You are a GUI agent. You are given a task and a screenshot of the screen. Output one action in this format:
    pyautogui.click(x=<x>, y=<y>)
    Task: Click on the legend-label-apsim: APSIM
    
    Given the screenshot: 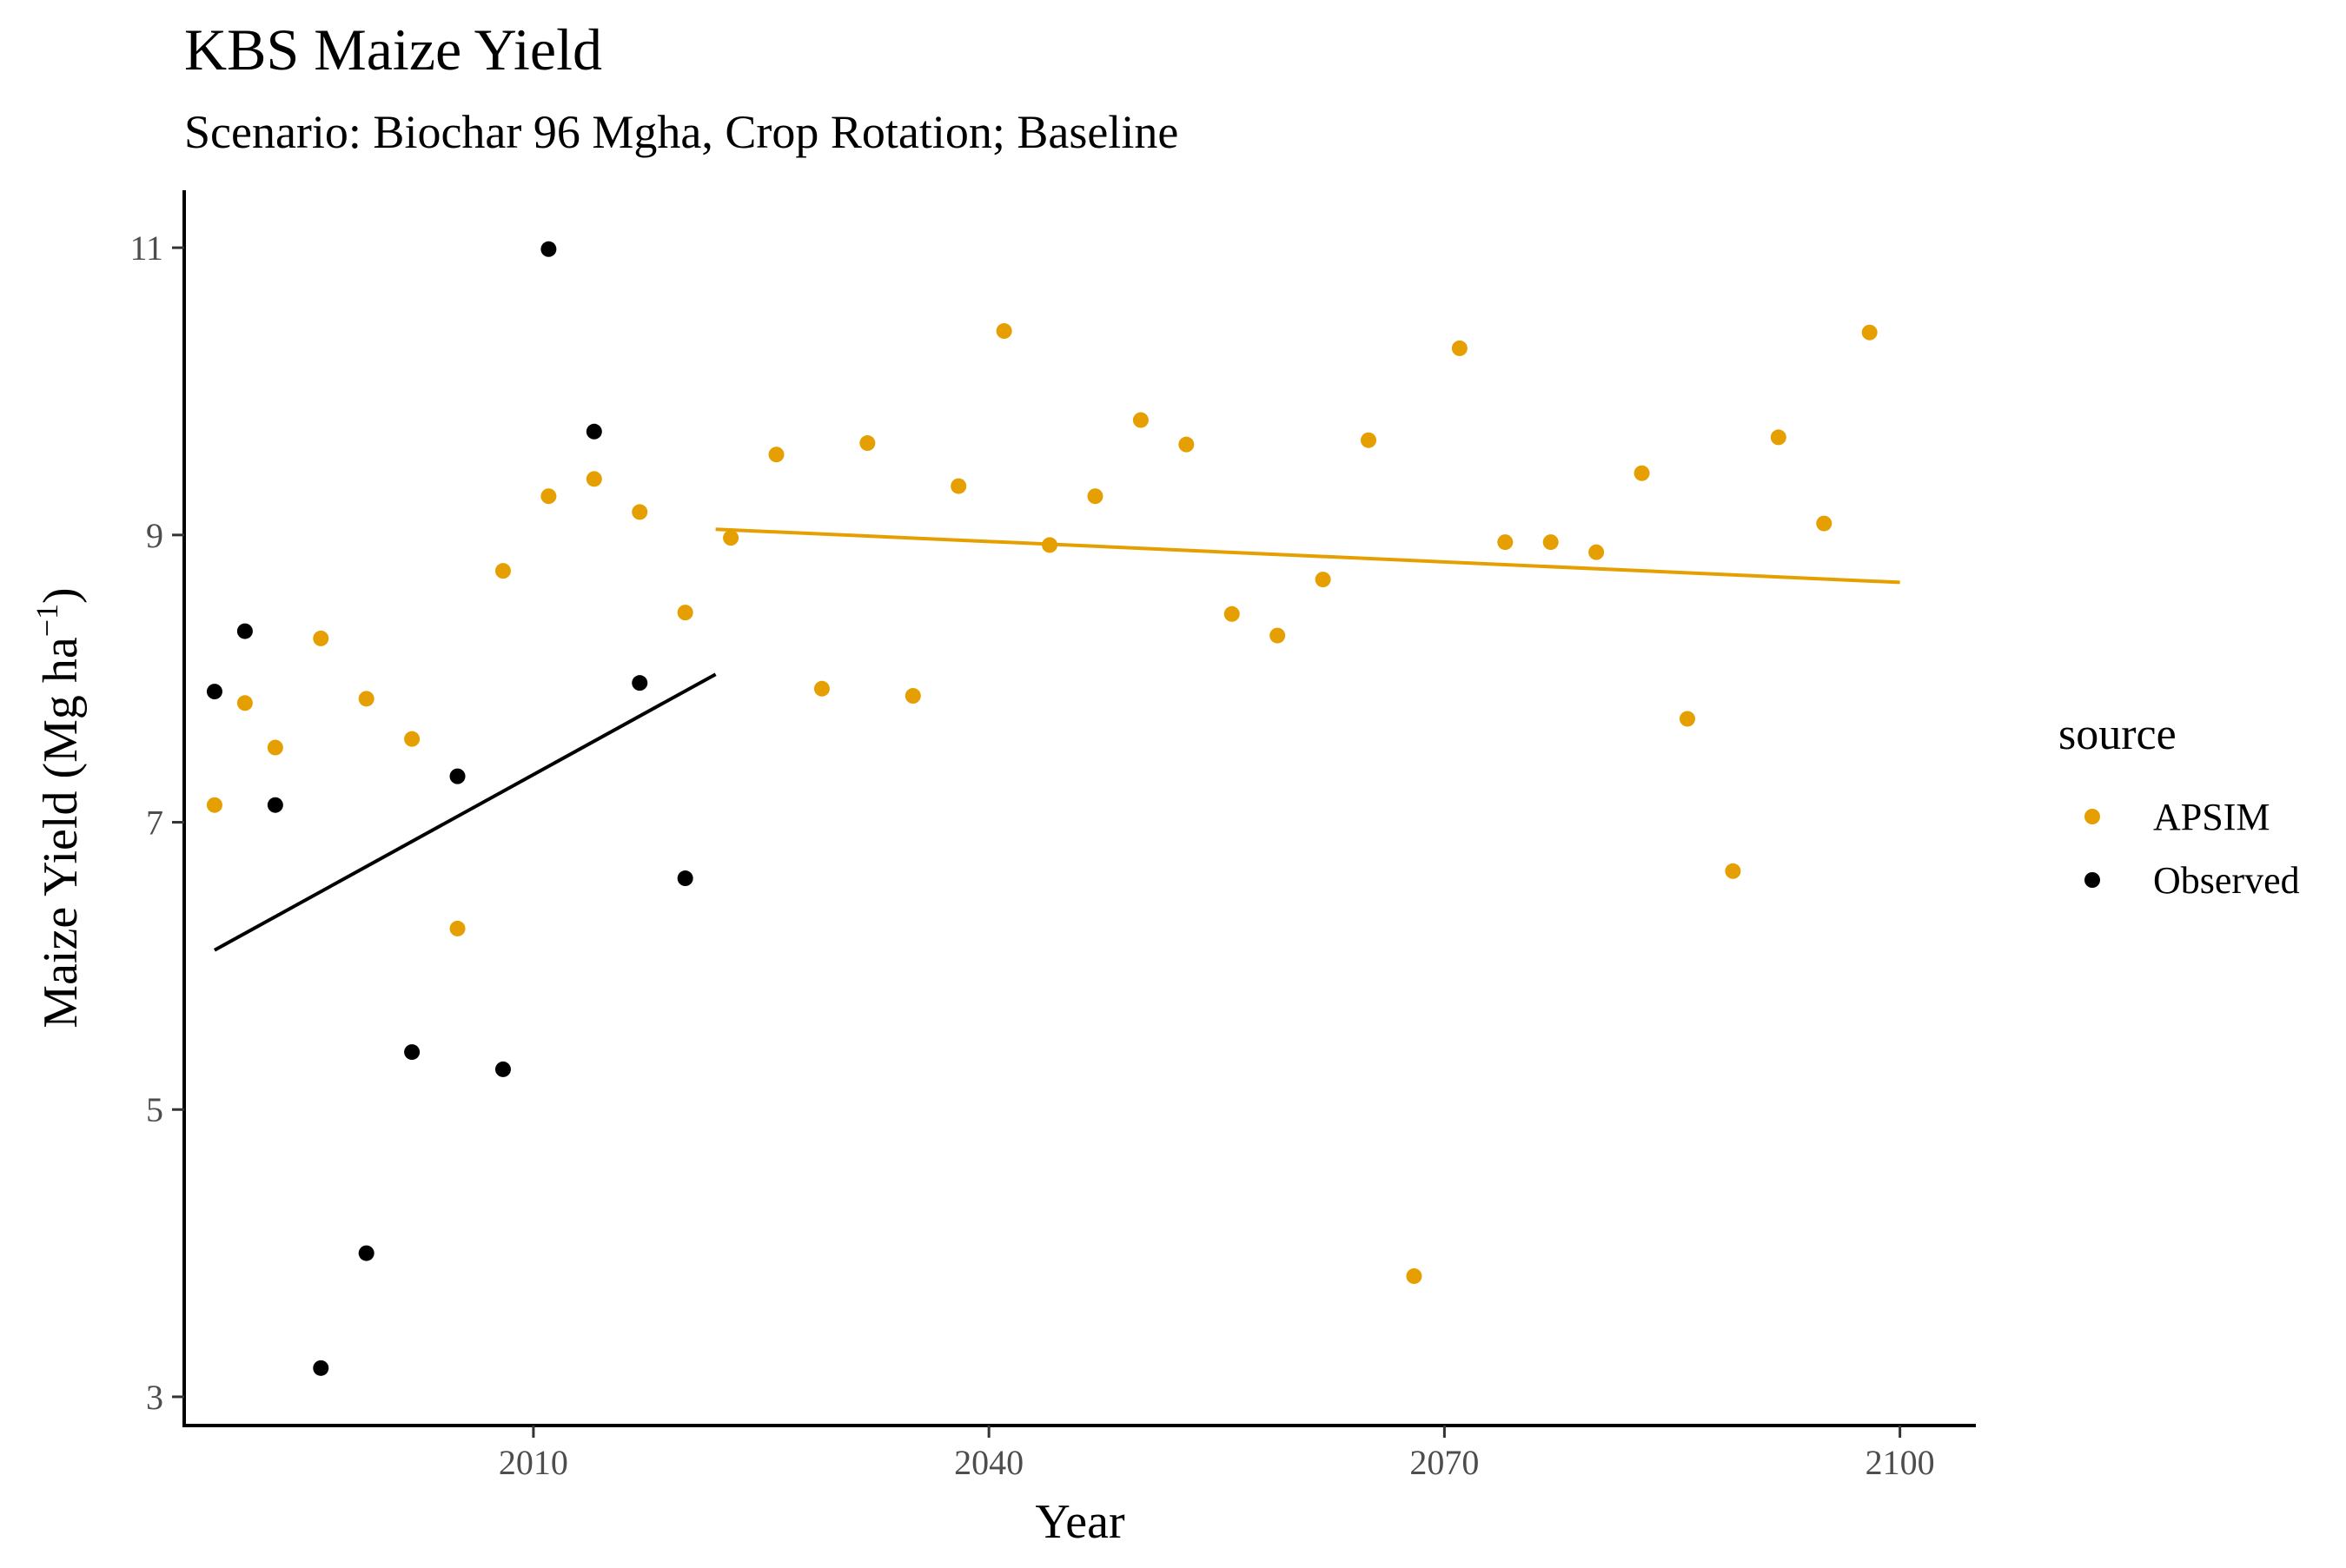 What is the action you would take?
    pyautogui.click(x=2212, y=817)
    